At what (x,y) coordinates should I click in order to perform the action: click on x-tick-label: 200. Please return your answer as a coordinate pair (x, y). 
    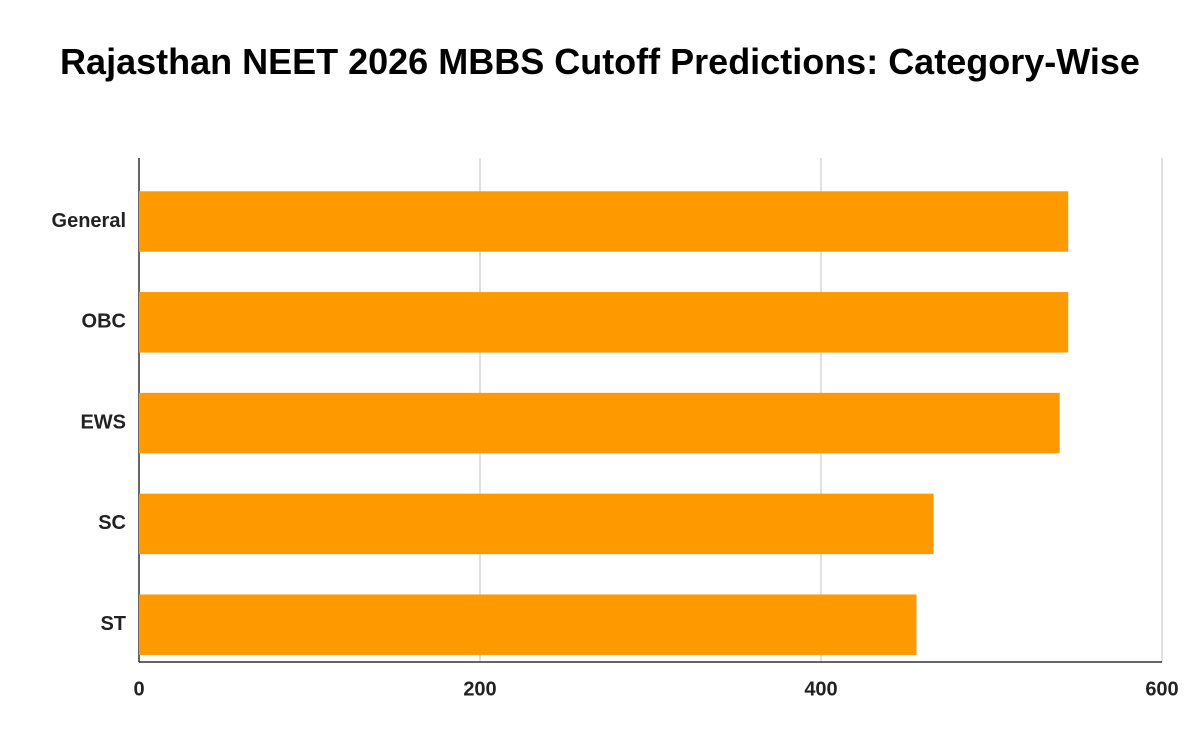
    Looking at the image, I should click on (479, 689).